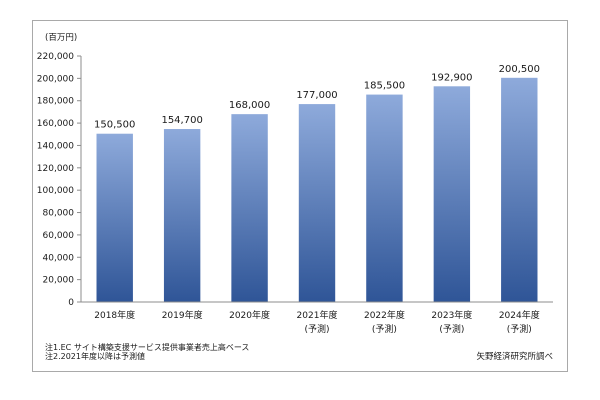 This screenshot has height=400, width=600. What do you see at coordinates (519, 315) in the screenshot?
I see `x-tick-label: 2024年度` at bounding box center [519, 315].